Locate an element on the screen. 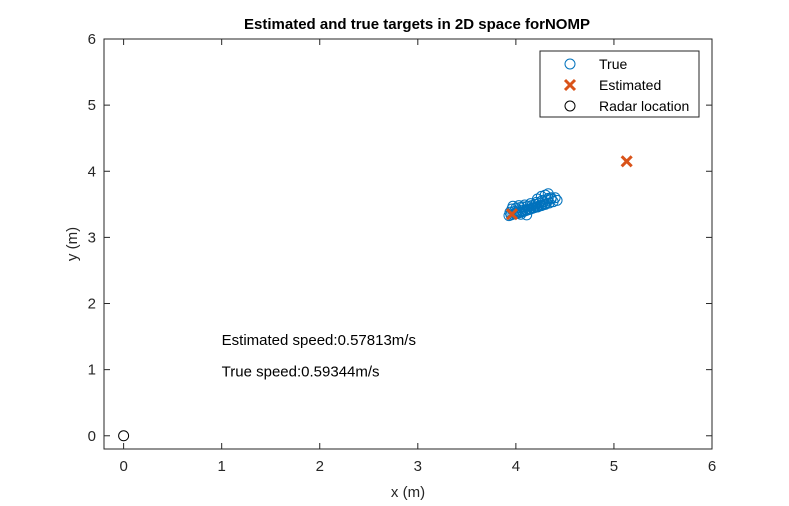 This screenshot has width=789, height=506. legend-marker-estimated is located at coordinates (570, 85).